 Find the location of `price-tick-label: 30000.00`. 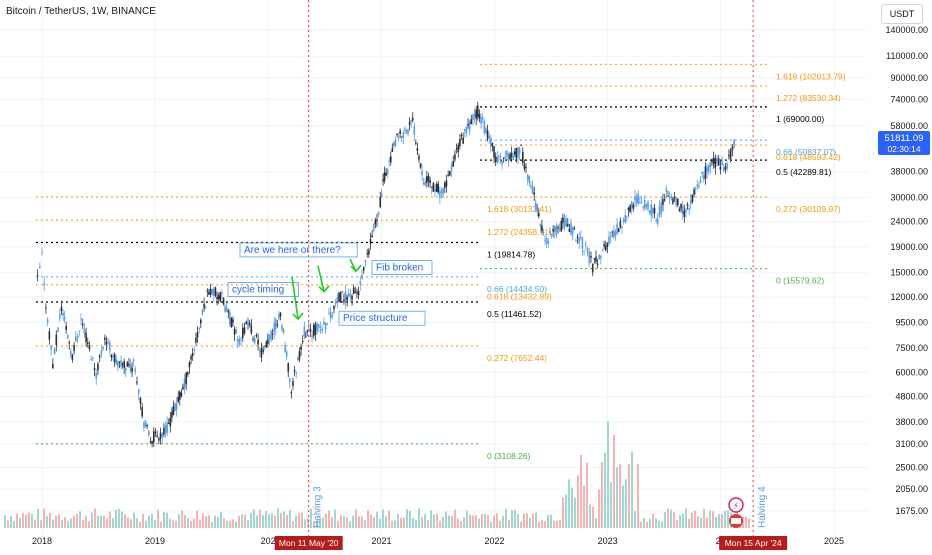

price-tick-label: 30000.00 is located at coordinates (909, 197).